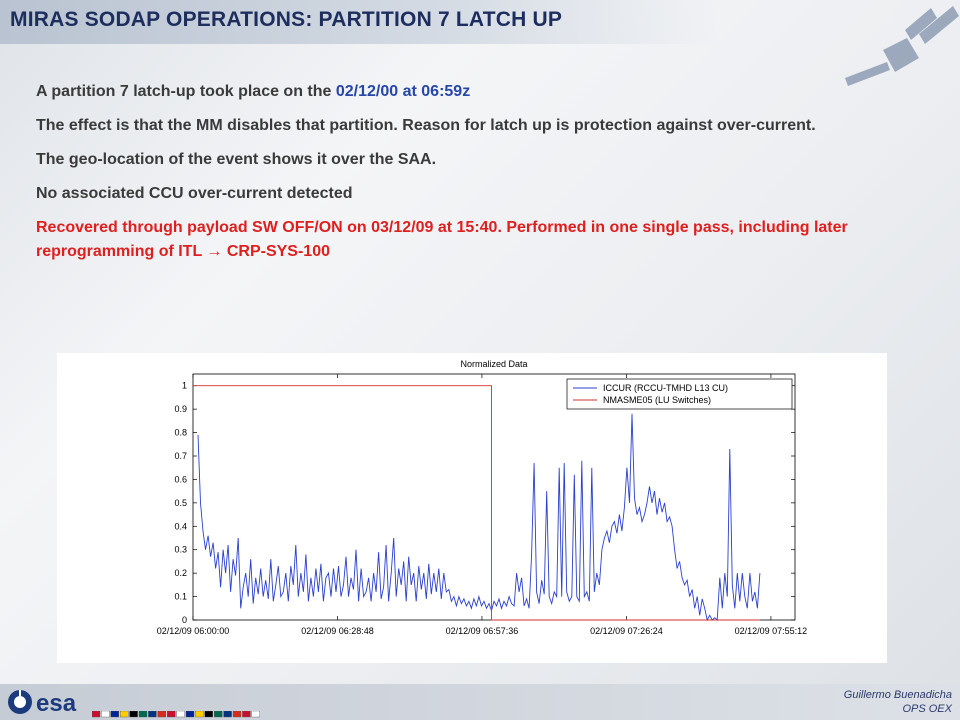  What do you see at coordinates (180, 597) in the screenshot?
I see `y-tick-label: 0.1` at bounding box center [180, 597].